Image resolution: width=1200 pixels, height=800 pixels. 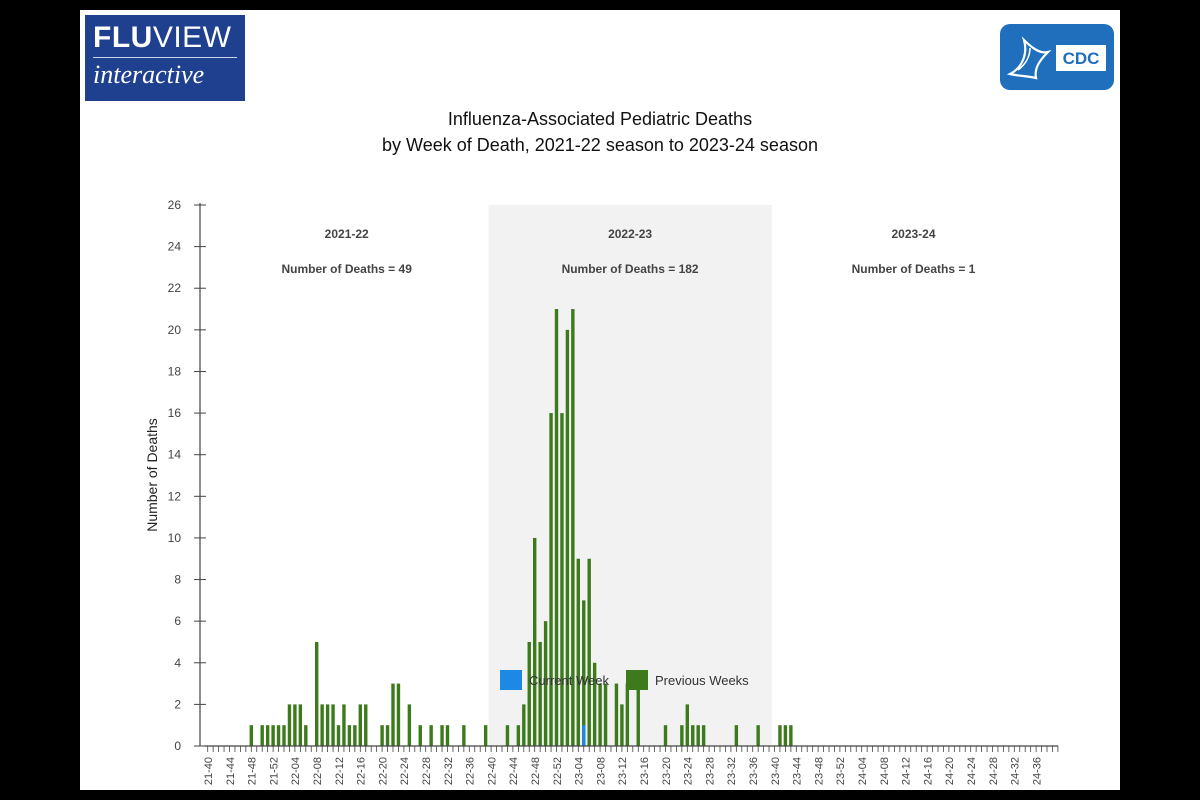 I want to click on x-tick-label: 22-24, so click(x=405, y=771).